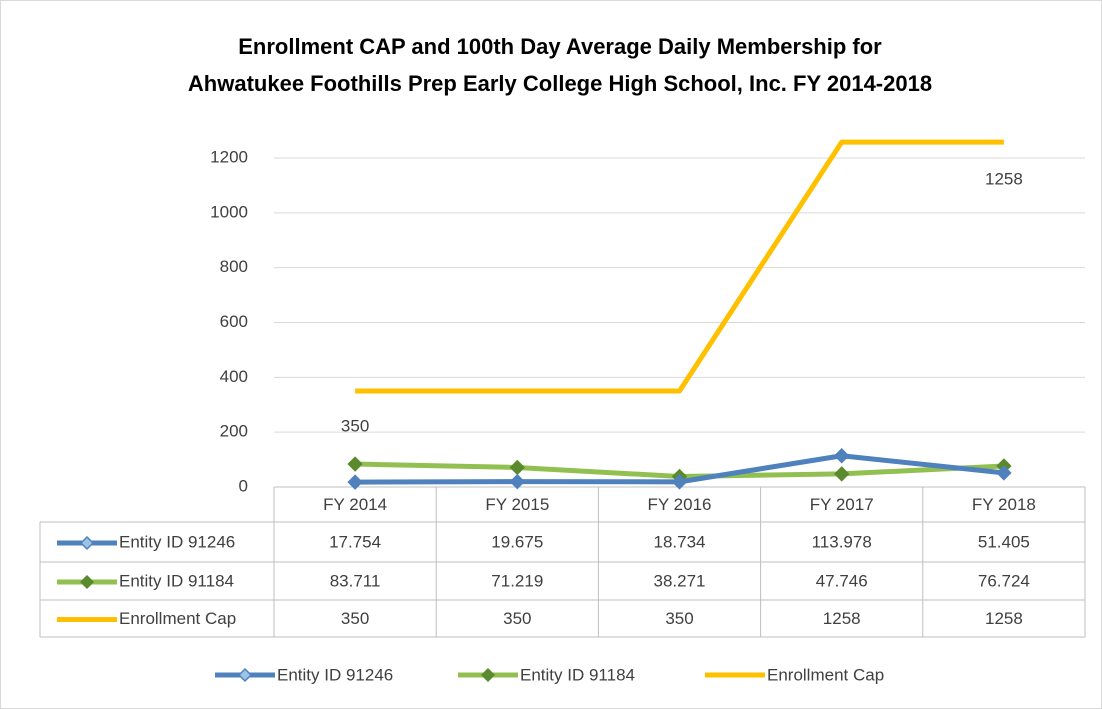 The image size is (1102, 709). I want to click on y-tick-label: 600, so click(234, 321).